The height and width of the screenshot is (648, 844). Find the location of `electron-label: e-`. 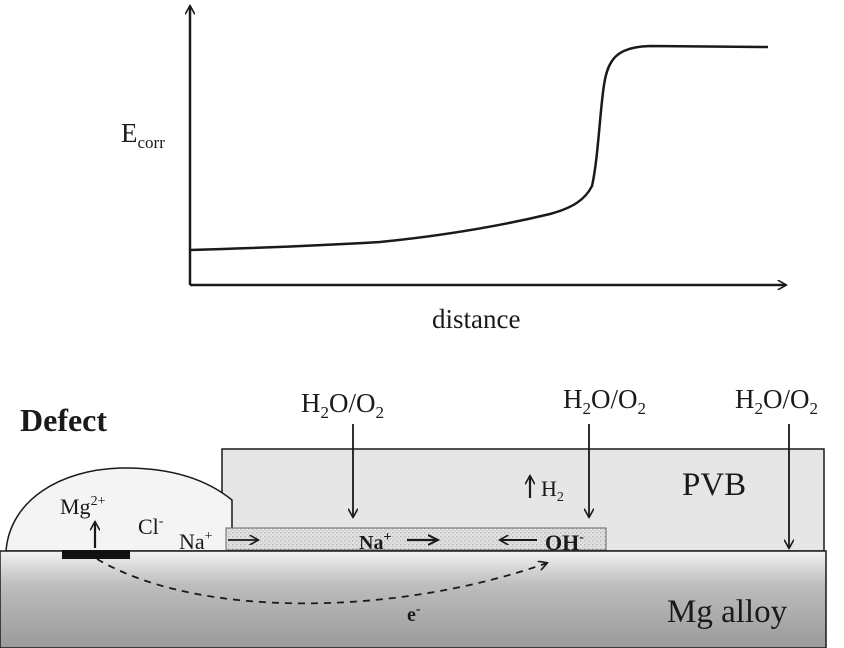

electron-label: e- is located at coordinates (414, 614).